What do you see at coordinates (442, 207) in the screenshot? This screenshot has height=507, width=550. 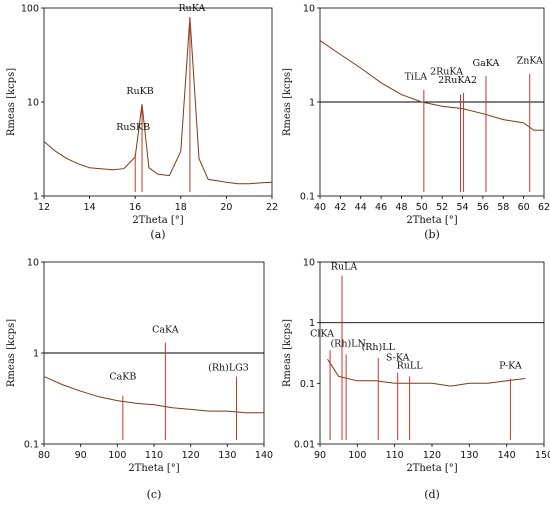 I see `x-tick-label: 52` at bounding box center [442, 207].